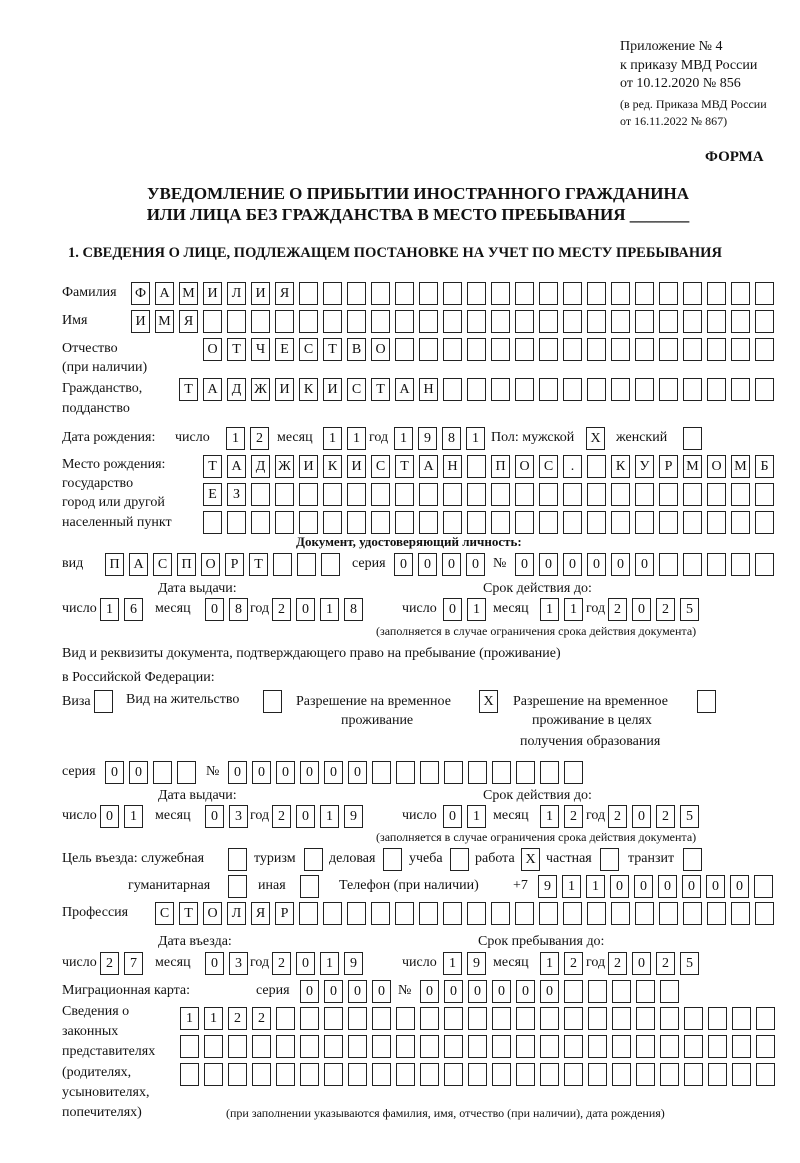 The height and width of the screenshot is (1163, 800). What do you see at coordinates (210, 564) in the screenshot?
I see `char-cell: О` at bounding box center [210, 564].